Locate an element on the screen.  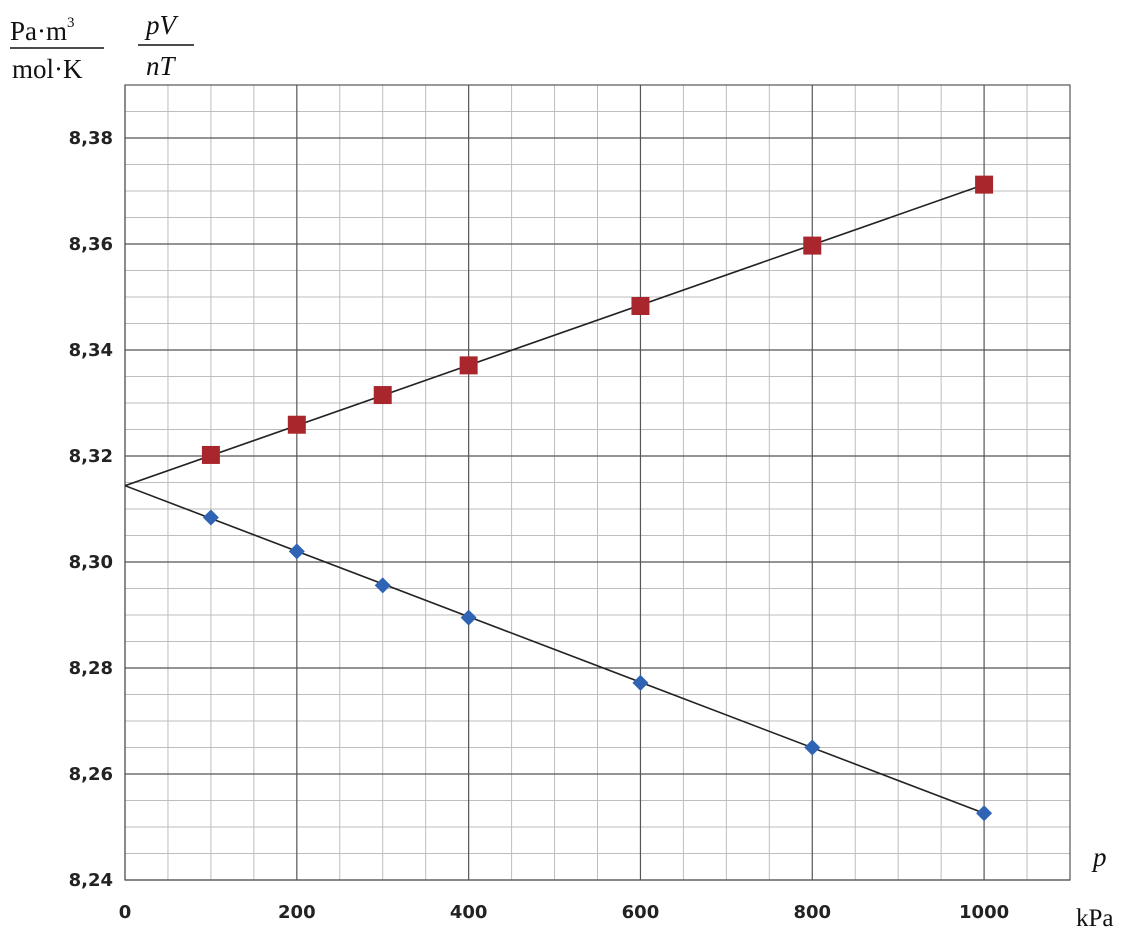
y-tick-label: 8,28 is located at coordinates (91, 668).